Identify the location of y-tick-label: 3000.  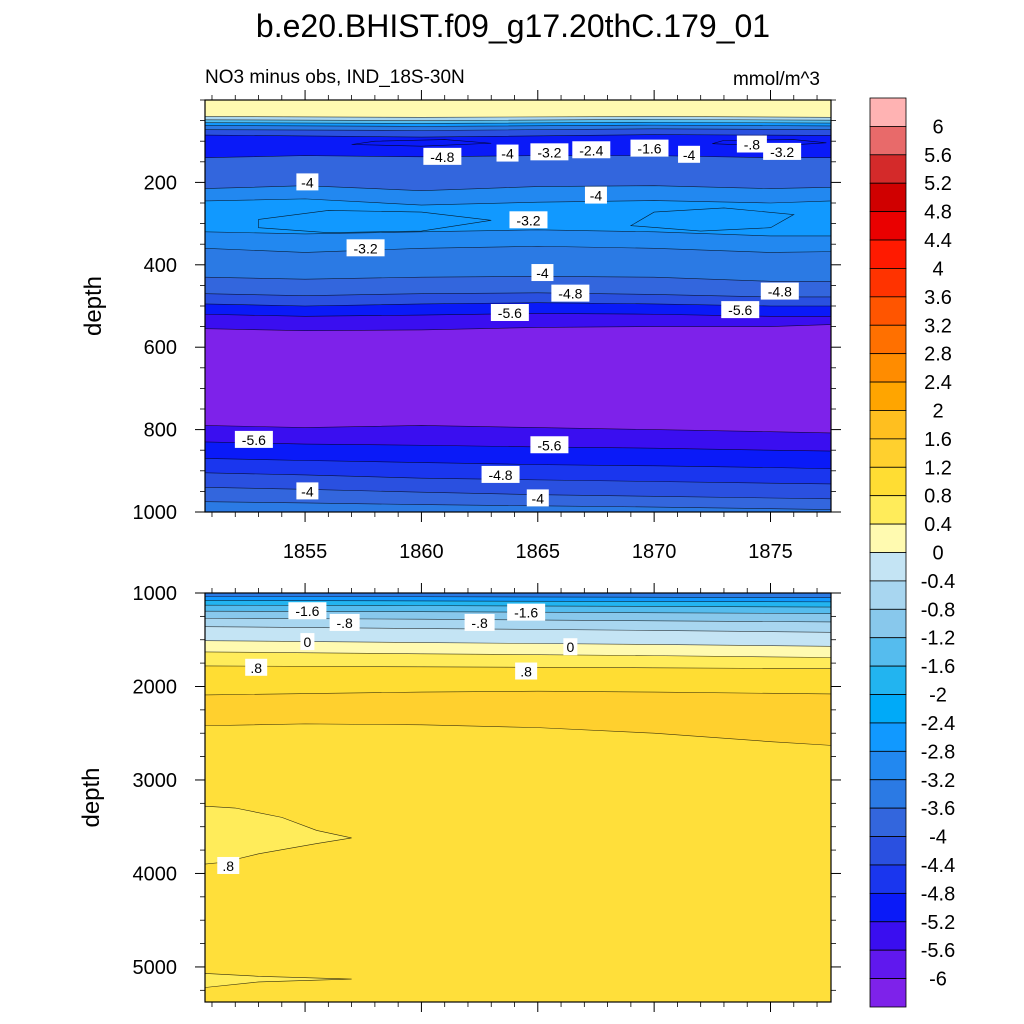
(155, 781).